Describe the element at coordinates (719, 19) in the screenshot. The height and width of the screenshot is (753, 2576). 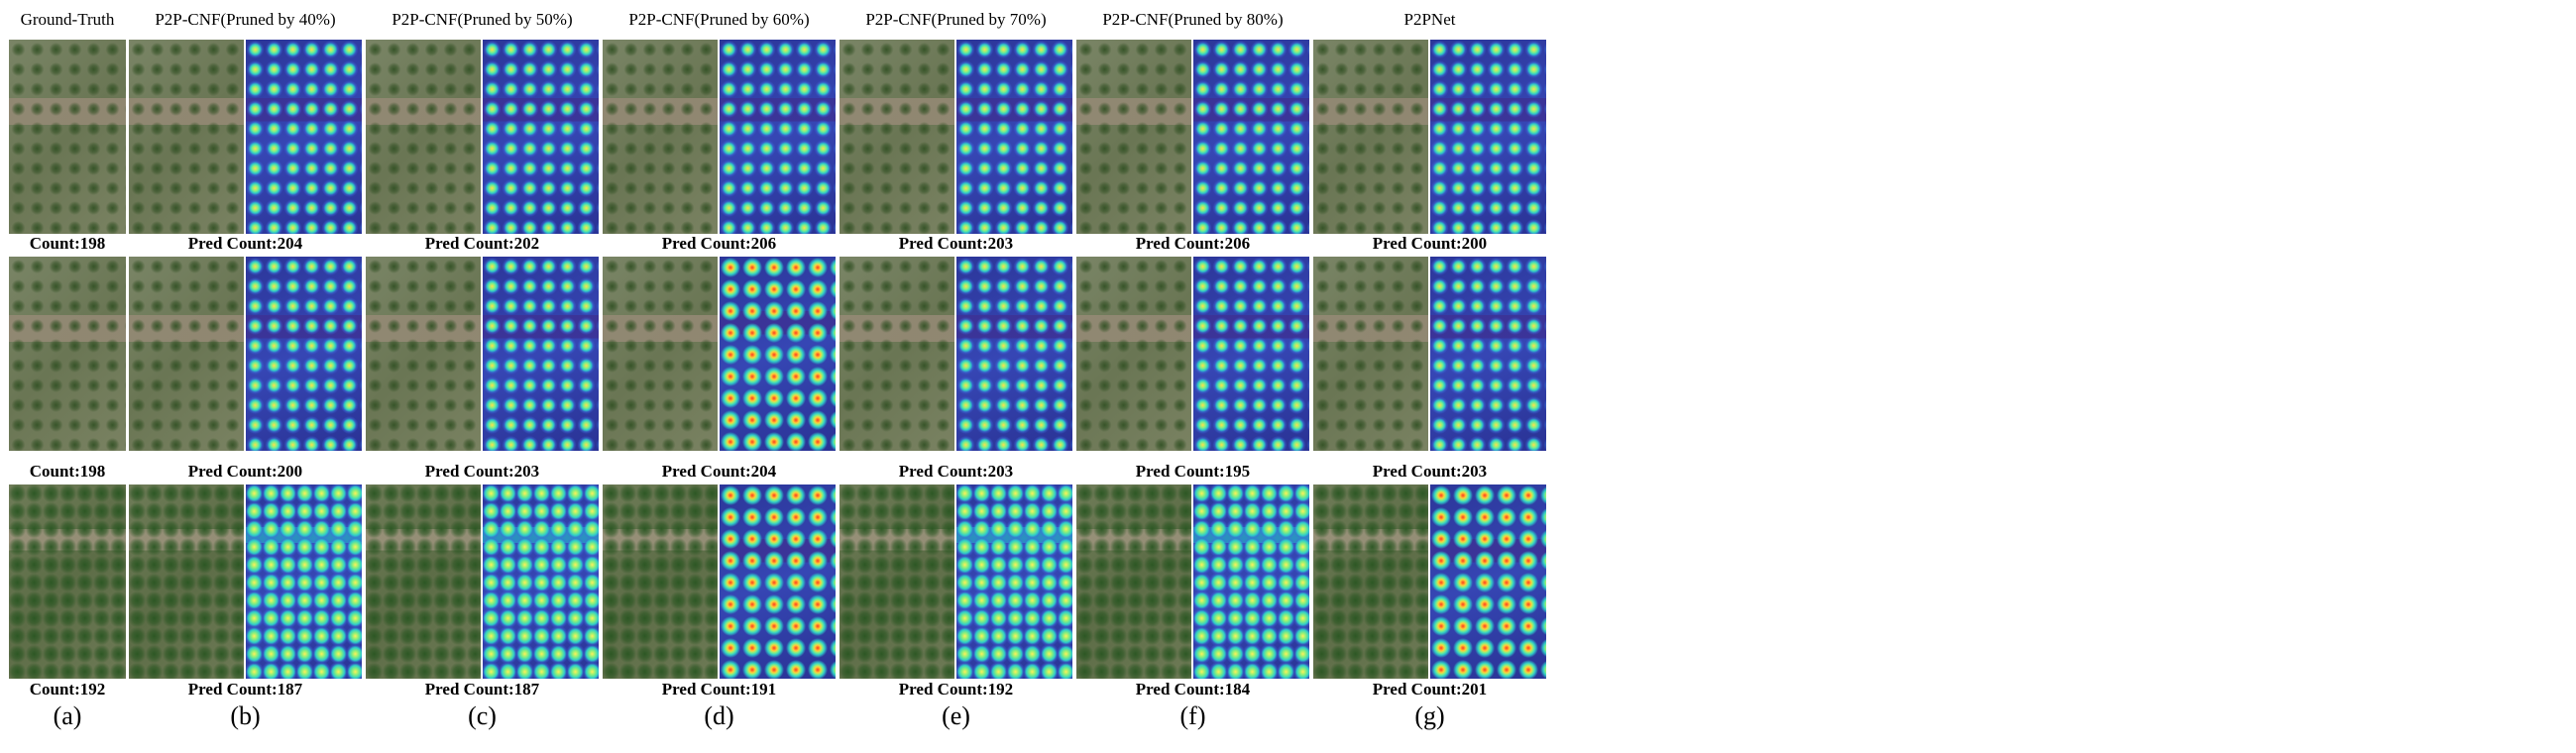
I see `column-title: P2P-CNF(Pruned by 60%)` at that location.